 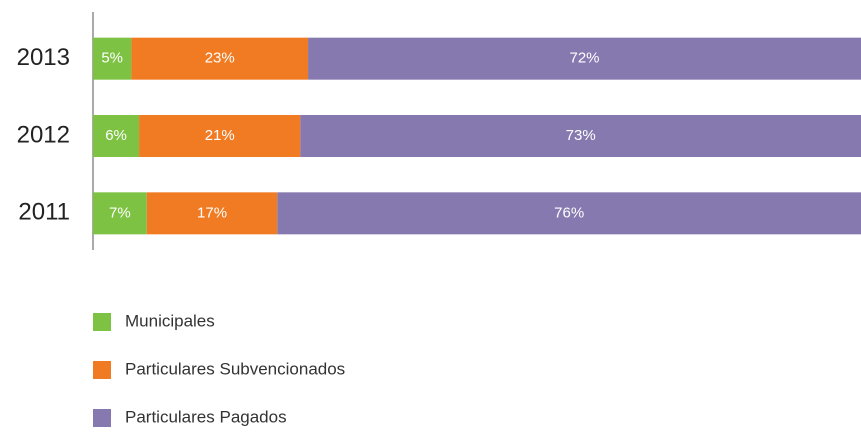 I want to click on data-label: 6%, so click(x=116, y=135).